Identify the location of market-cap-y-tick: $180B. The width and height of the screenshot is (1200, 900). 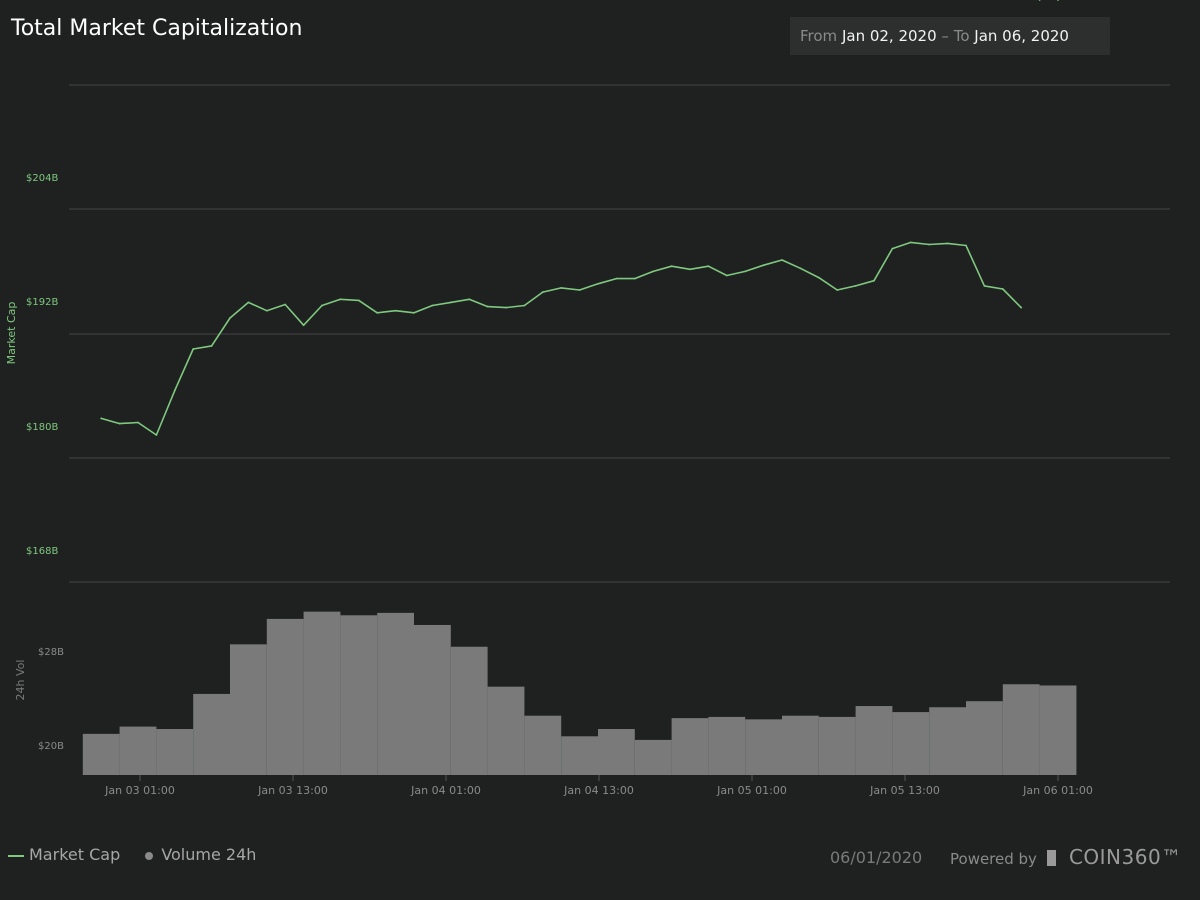
(42, 427).